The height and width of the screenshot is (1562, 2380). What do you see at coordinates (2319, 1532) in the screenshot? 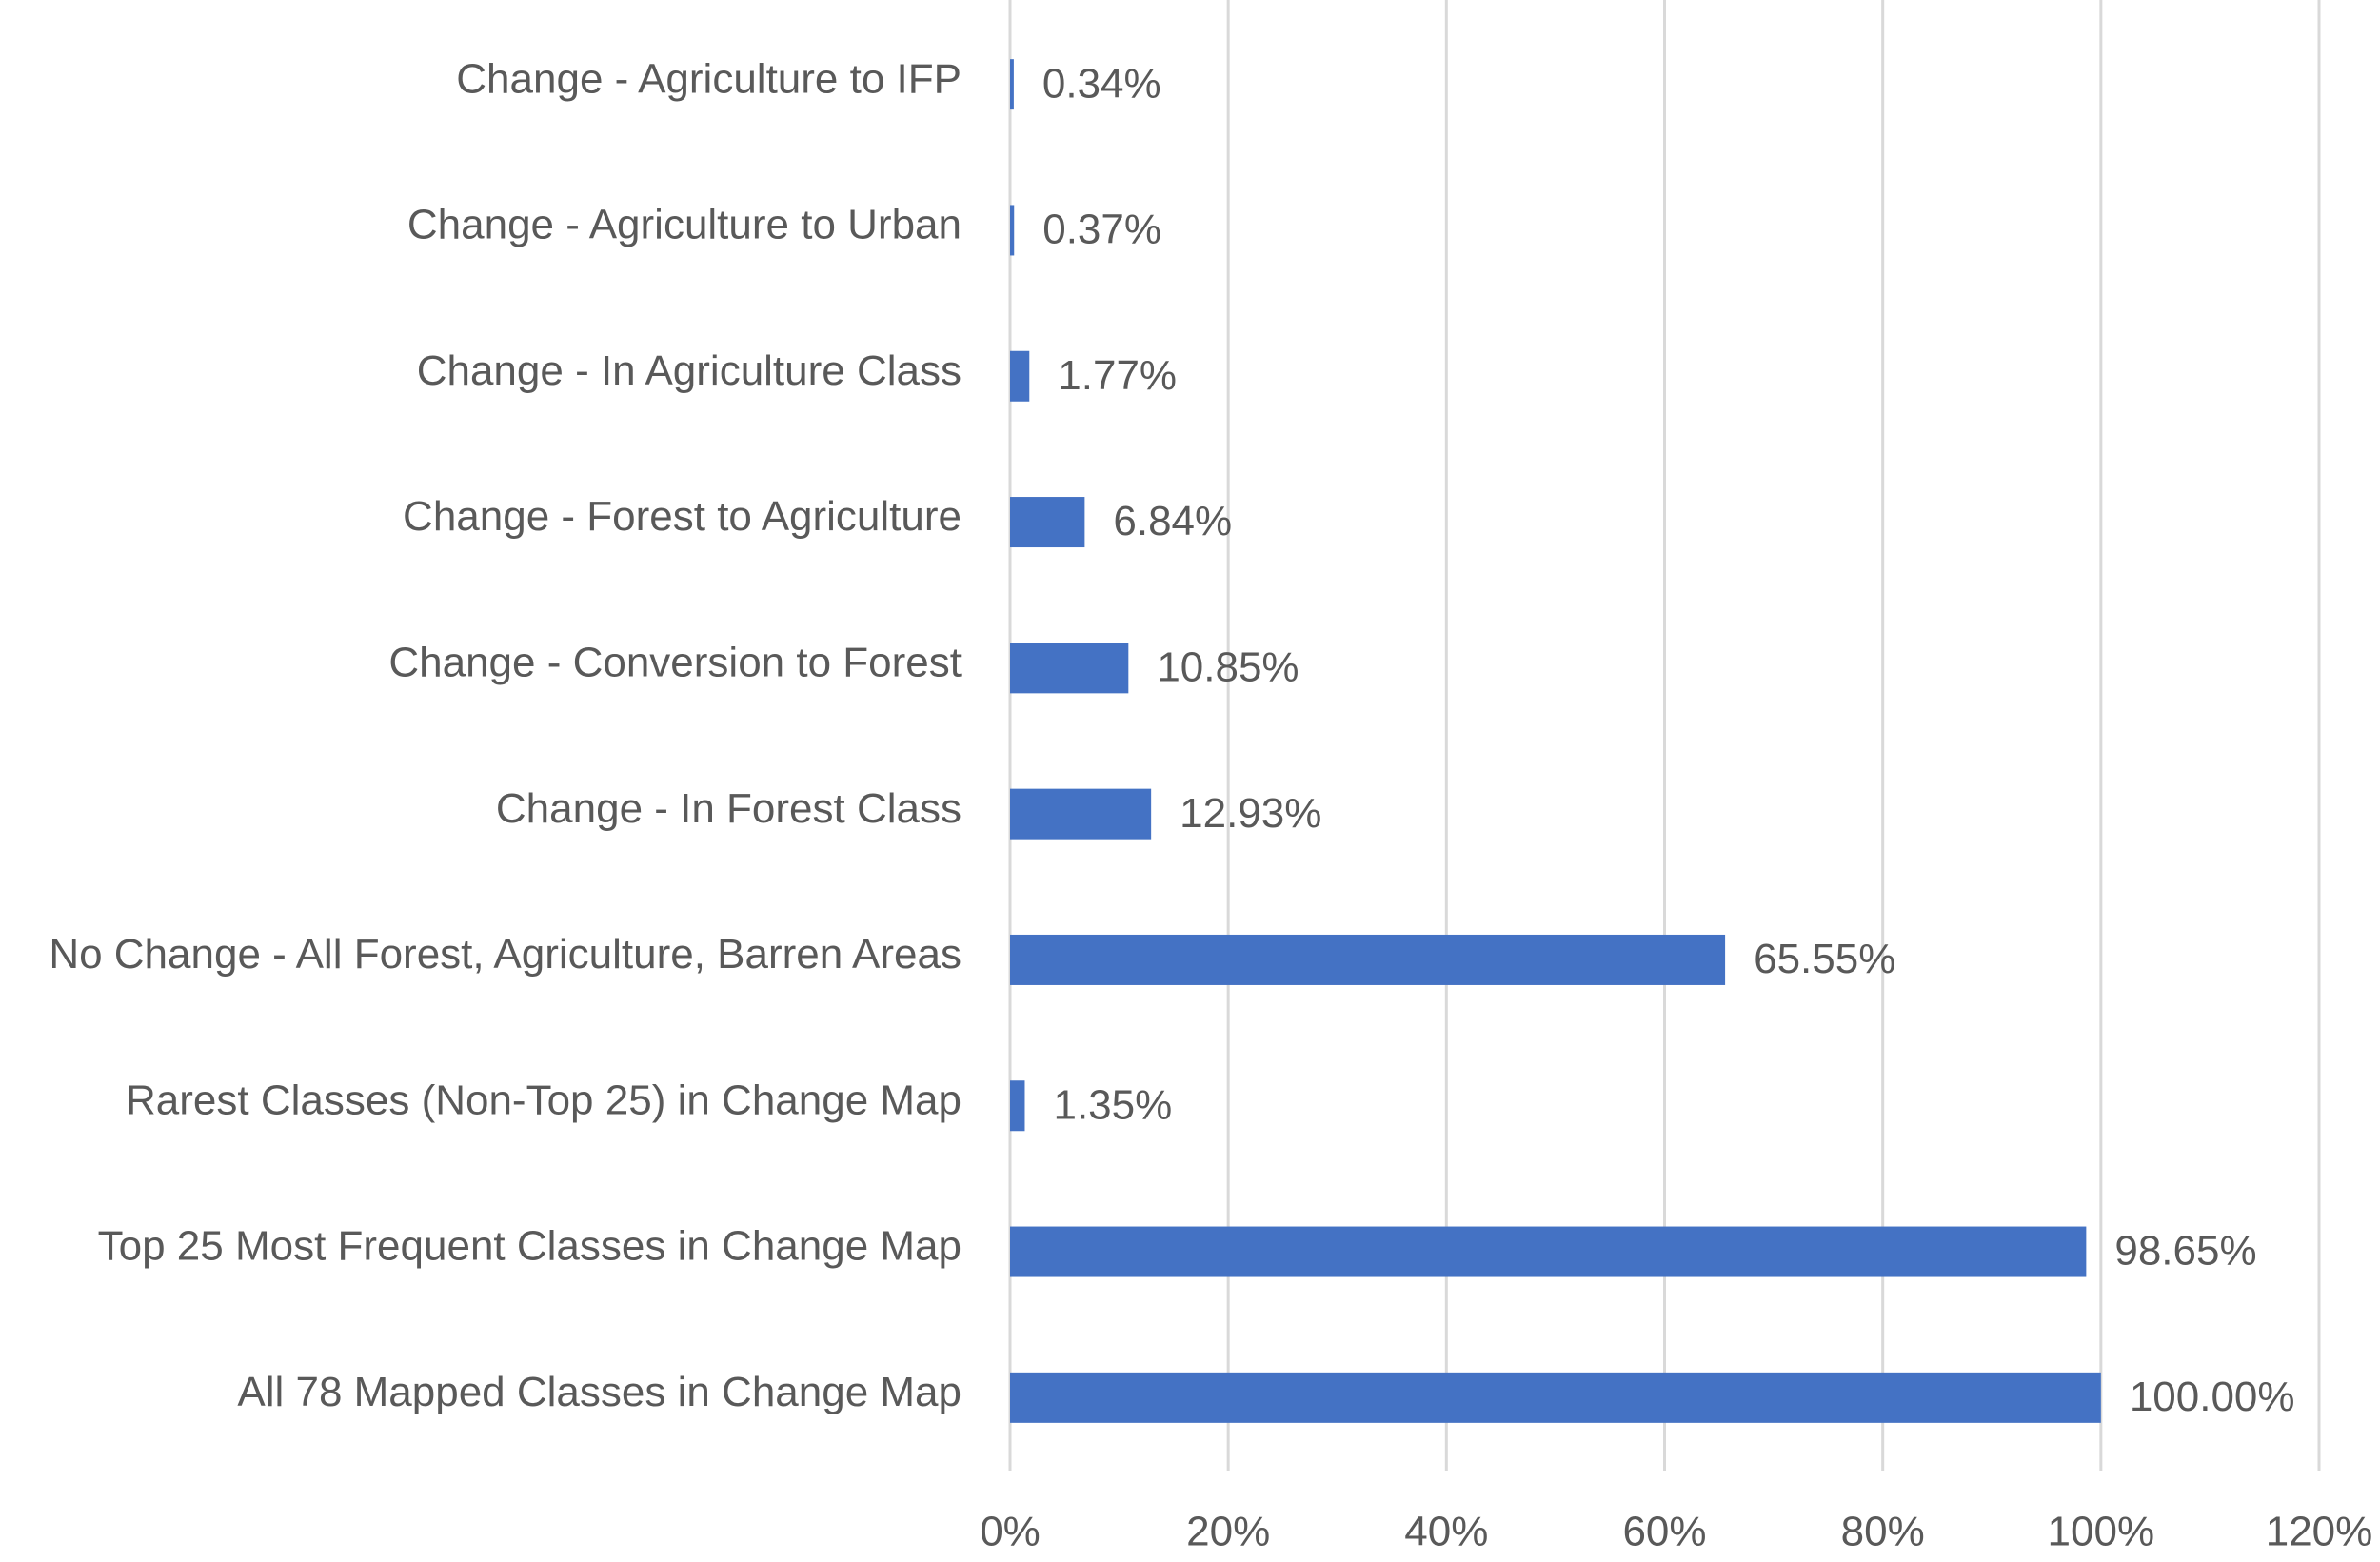
I see `x-tick-label: 120%` at bounding box center [2319, 1532].